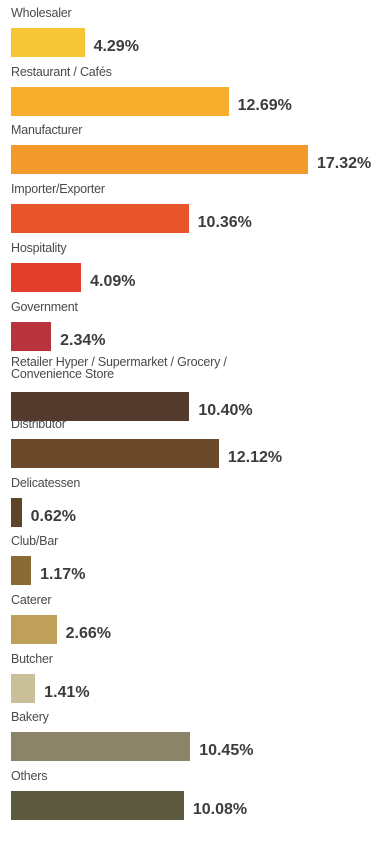 This screenshot has height=841, width=387. Describe the element at coordinates (31, 600) in the screenshot. I see `category-label: Caterer` at that location.